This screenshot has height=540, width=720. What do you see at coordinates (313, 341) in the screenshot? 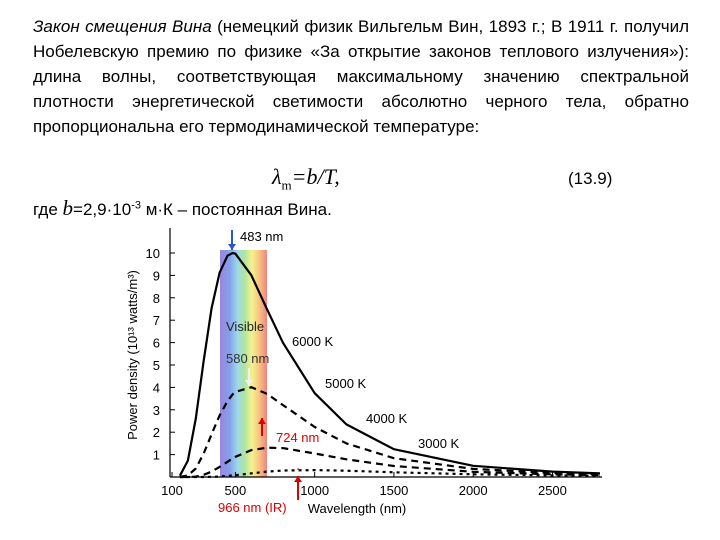
I see `series-label: 6000 K` at bounding box center [313, 341].